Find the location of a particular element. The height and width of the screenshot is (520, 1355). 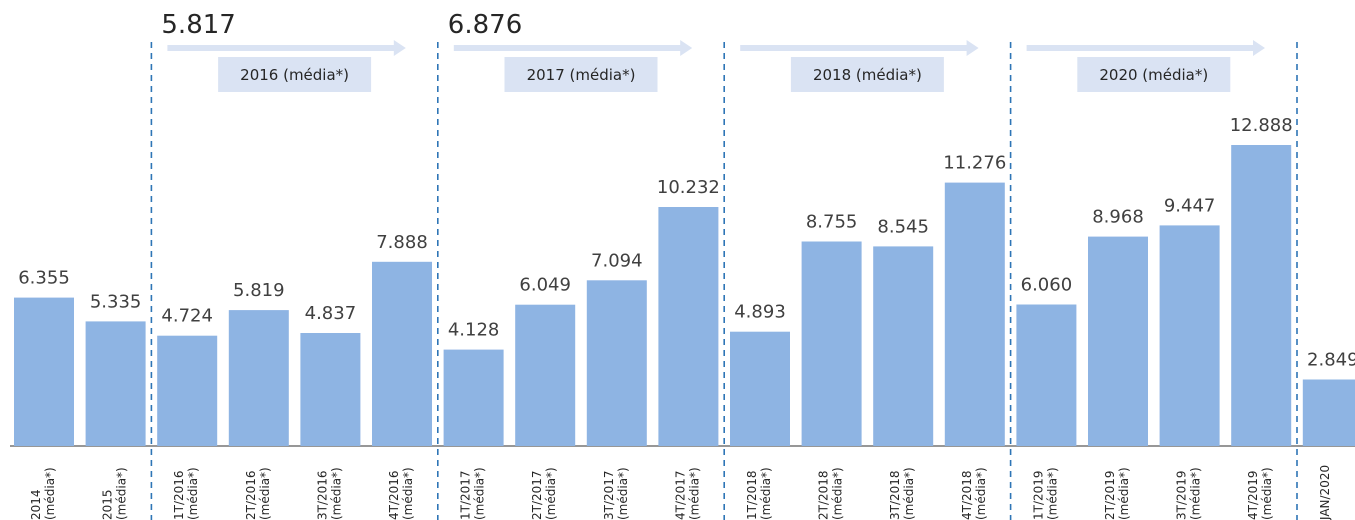

tick-line2-5: (média*) is located at coordinates (408, 493).